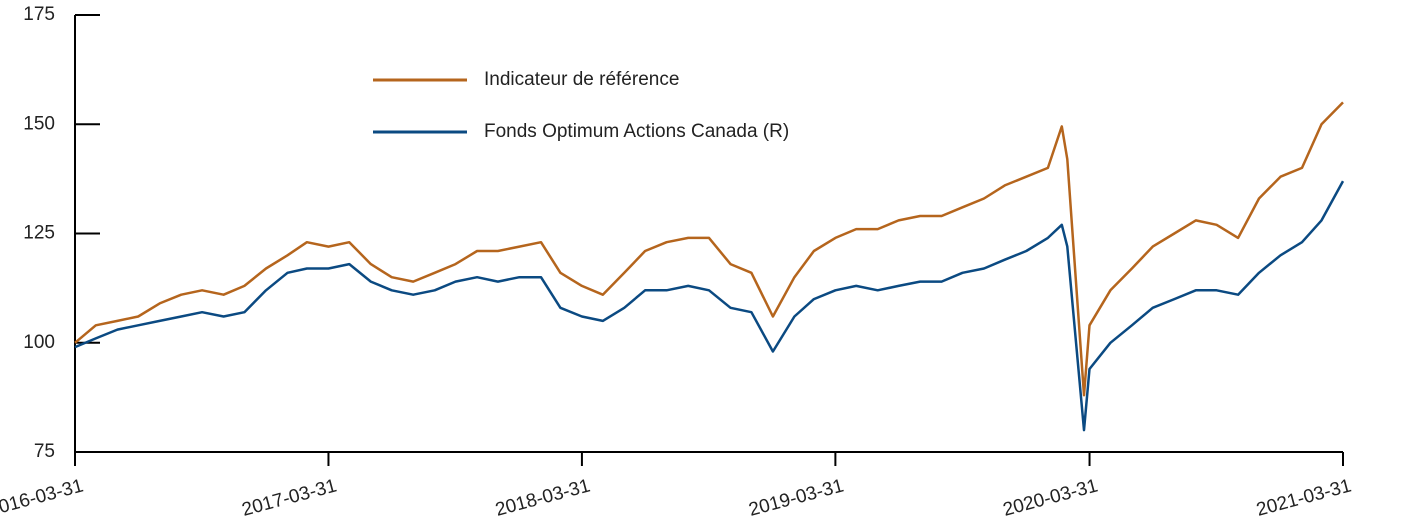 The image size is (1423, 523). I want to click on y-tick-label: 125, so click(39, 233).